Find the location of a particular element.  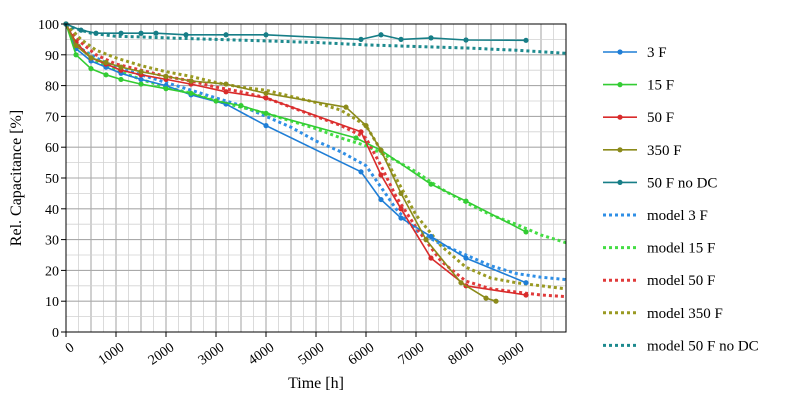

y-tick-label: 60 is located at coordinates (52, 148).